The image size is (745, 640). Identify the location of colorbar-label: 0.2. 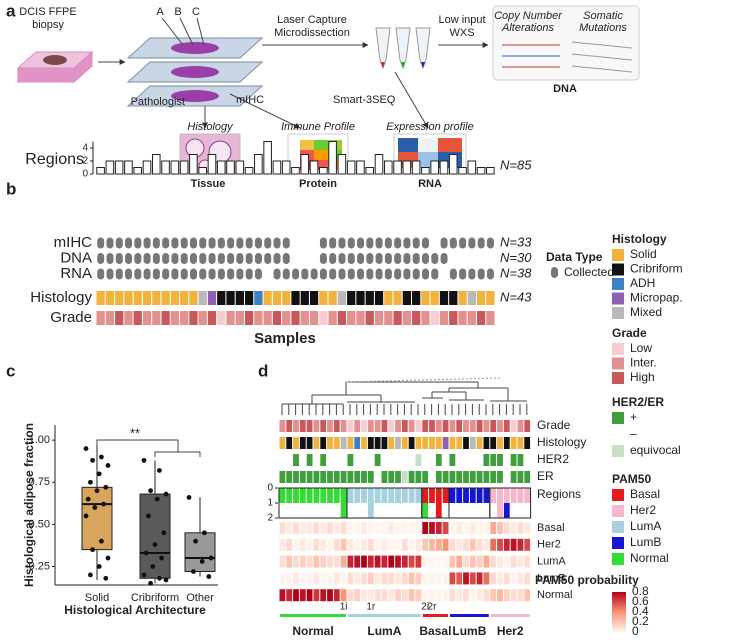
(640, 621).